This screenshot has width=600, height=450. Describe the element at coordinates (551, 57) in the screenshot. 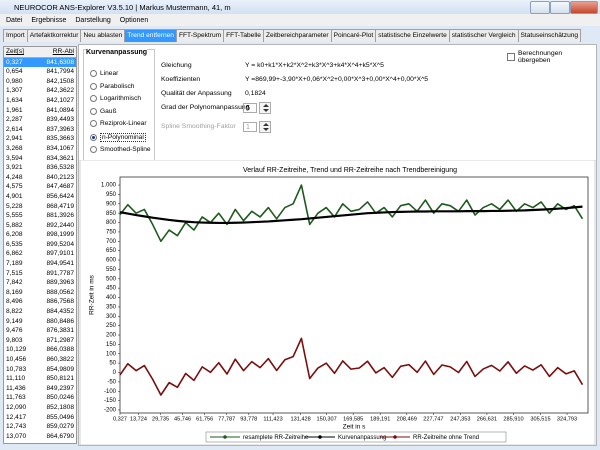

I see `checkbox: Berechnungen übergeben` at that location.